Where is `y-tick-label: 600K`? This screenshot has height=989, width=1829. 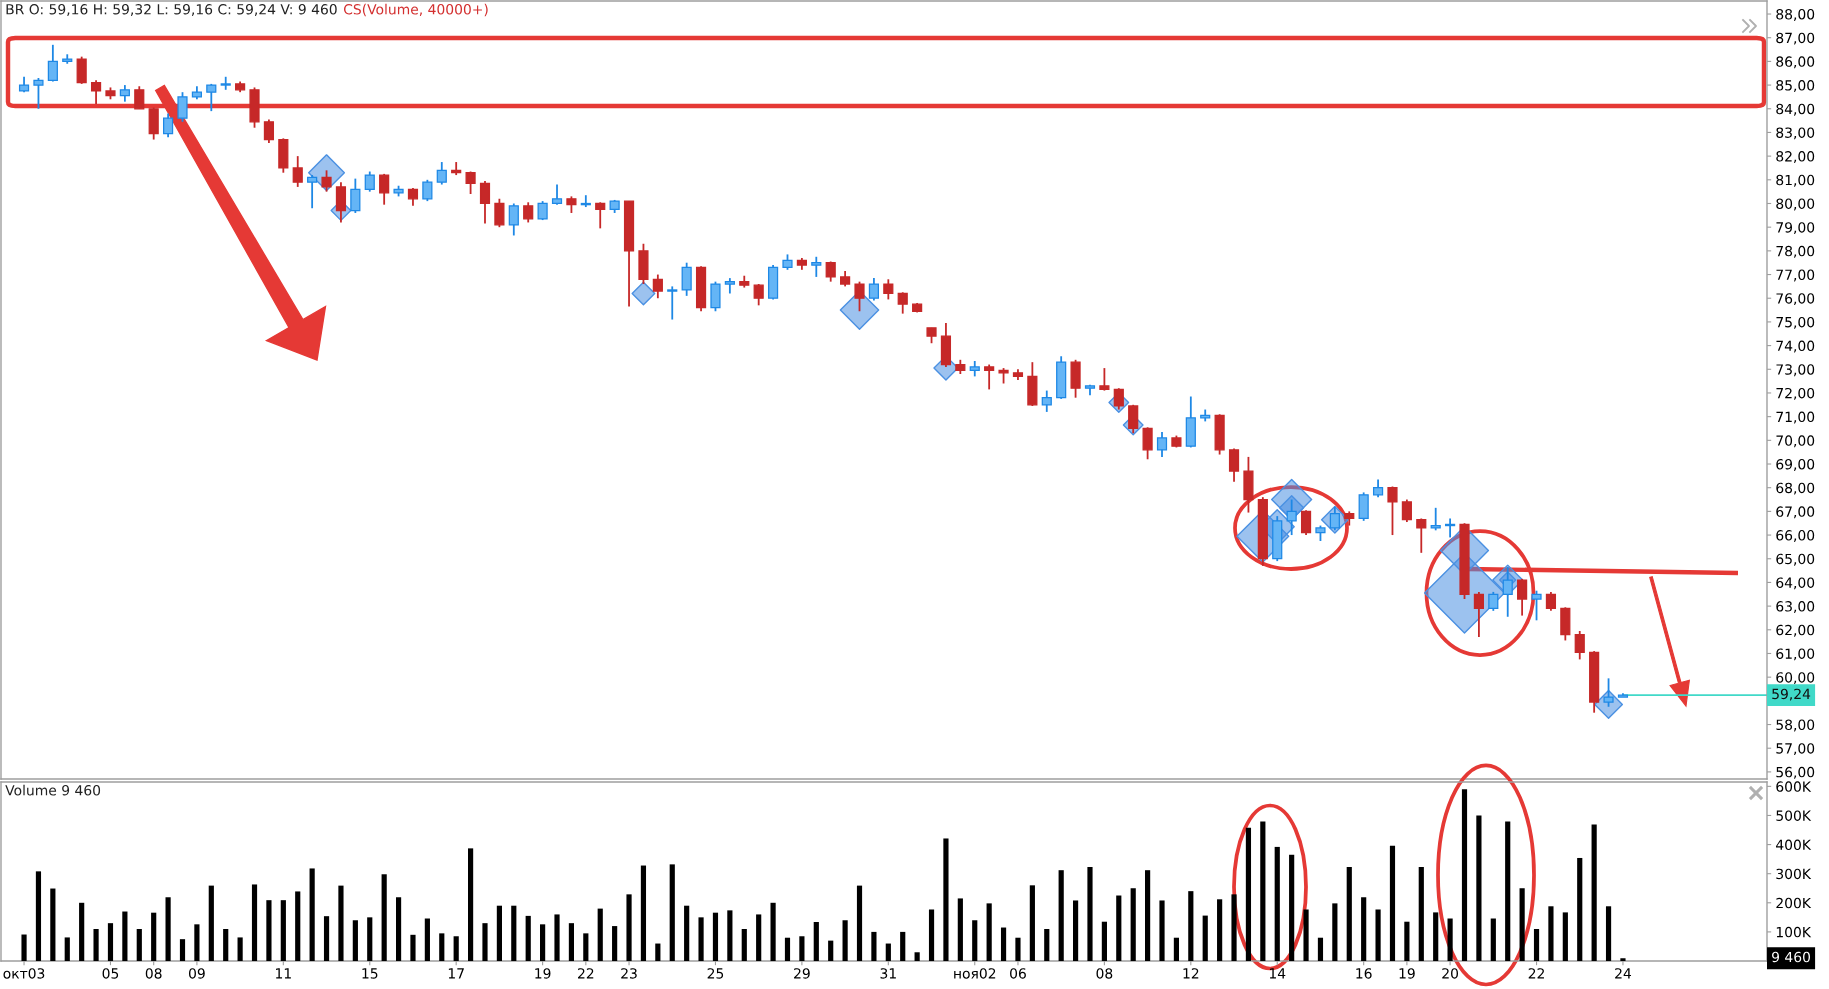 y-tick-label: 600K is located at coordinates (1794, 786).